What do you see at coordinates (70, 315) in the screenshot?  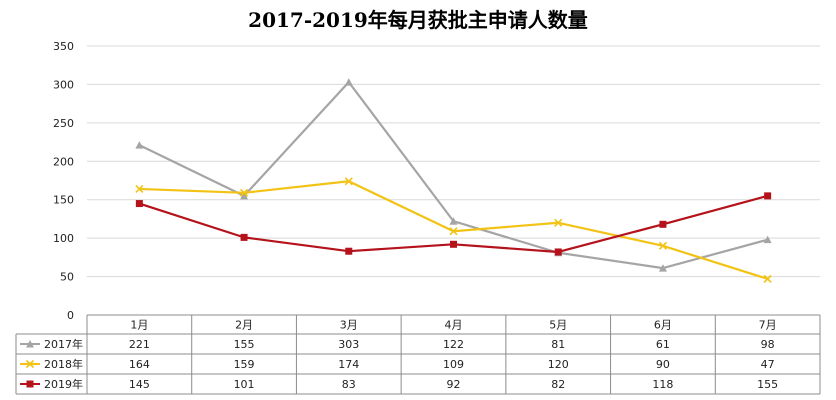 I see `y-tick-label: 0` at bounding box center [70, 315].